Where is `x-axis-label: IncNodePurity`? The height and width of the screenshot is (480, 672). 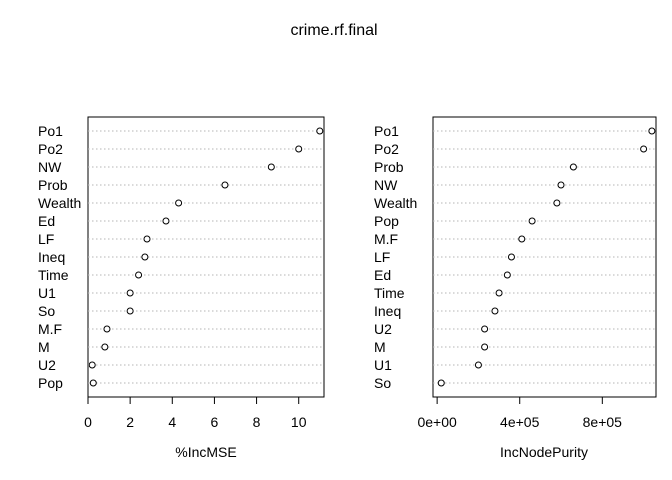 x-axis-label: IncNodePurity is located at coordinates (544, 452).